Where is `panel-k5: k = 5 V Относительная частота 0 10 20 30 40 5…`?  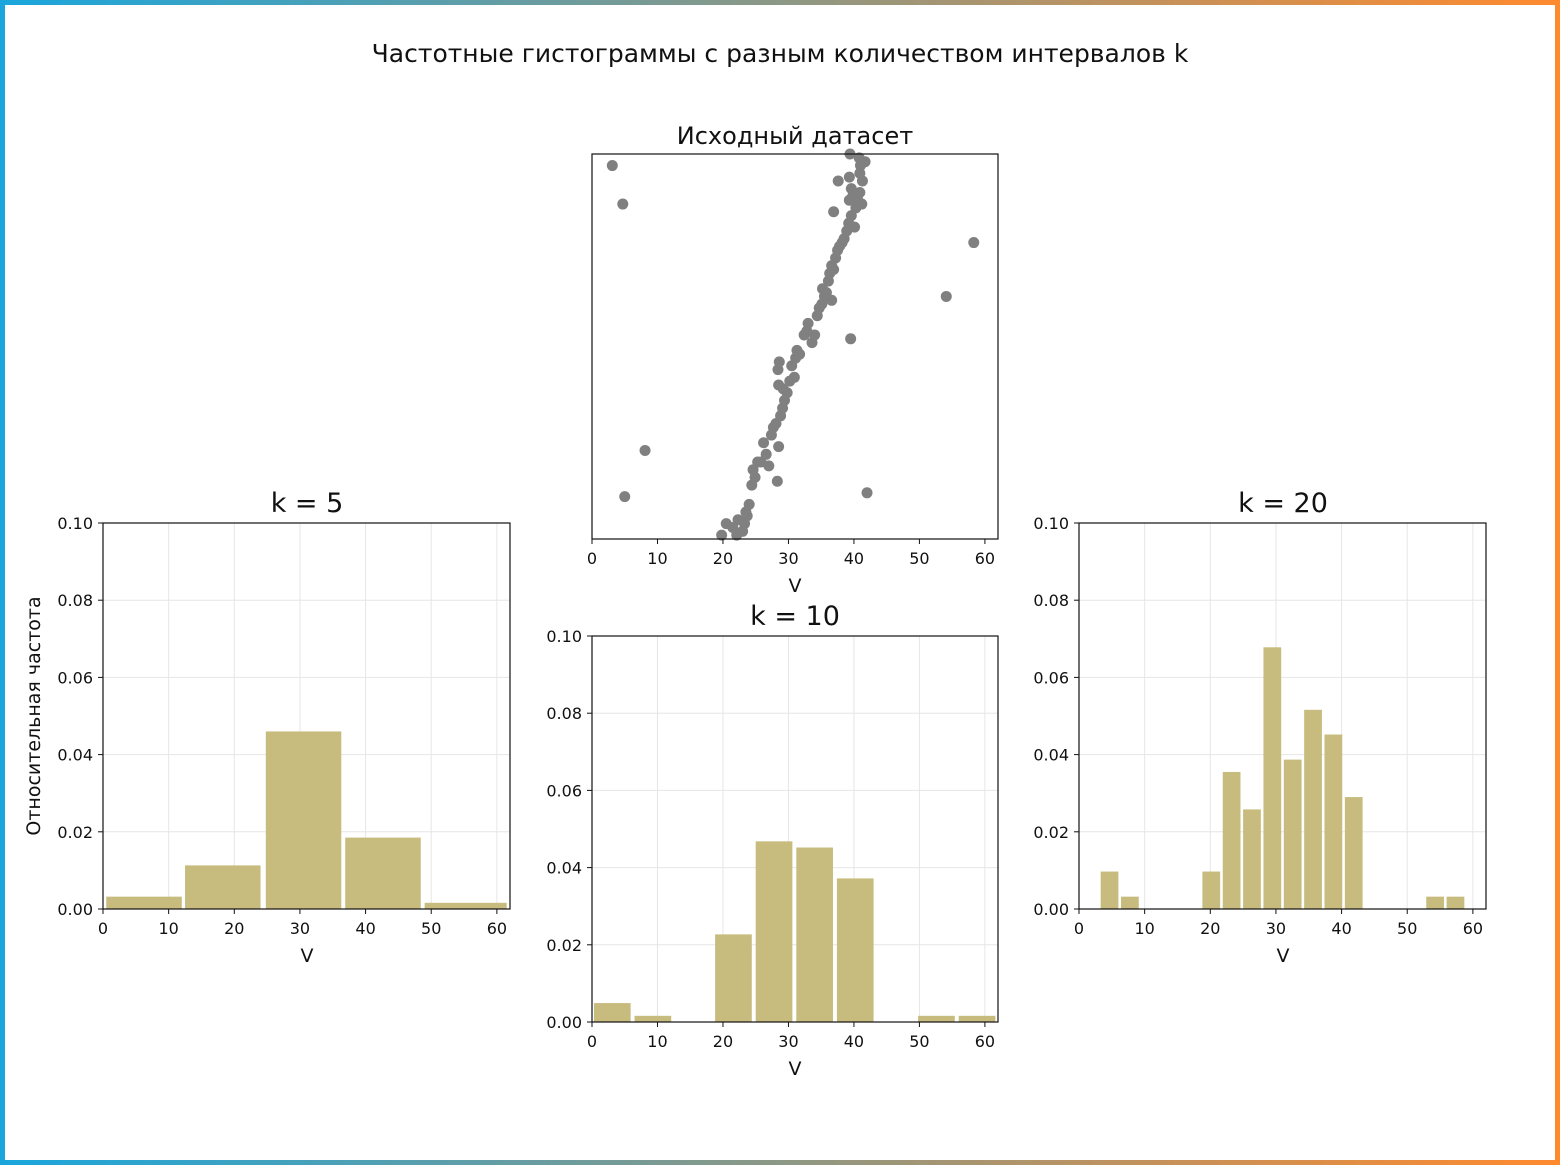 panel-k5: k = 5 V Относительная частота 0 10 20 30 40 5… is located at coordinates (267, 727).